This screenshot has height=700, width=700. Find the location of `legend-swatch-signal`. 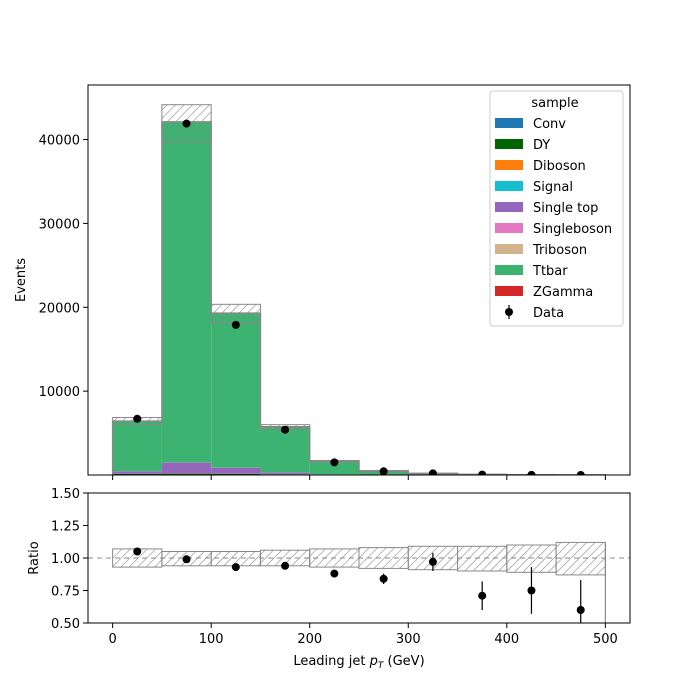

legend-swatch-signal is located at coordinates (509, 186).